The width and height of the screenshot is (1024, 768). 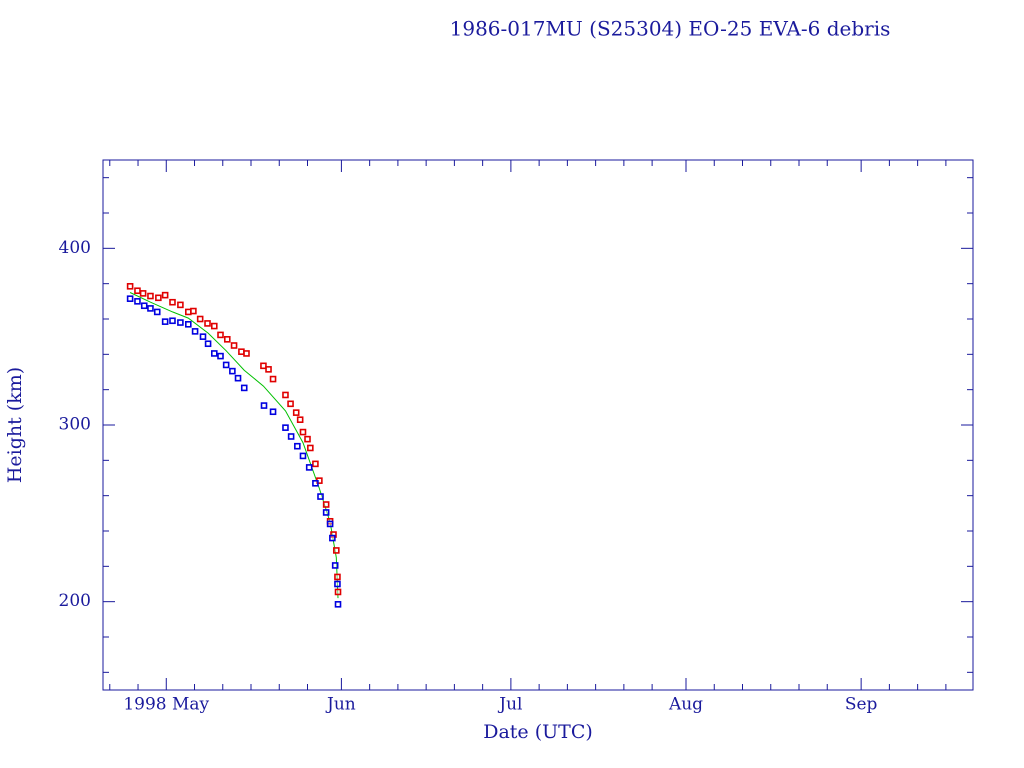 I want to click on chart-title: 1986-017MU (S25304) EO-25 EVA-6 debris, so click(x=670, y=29).